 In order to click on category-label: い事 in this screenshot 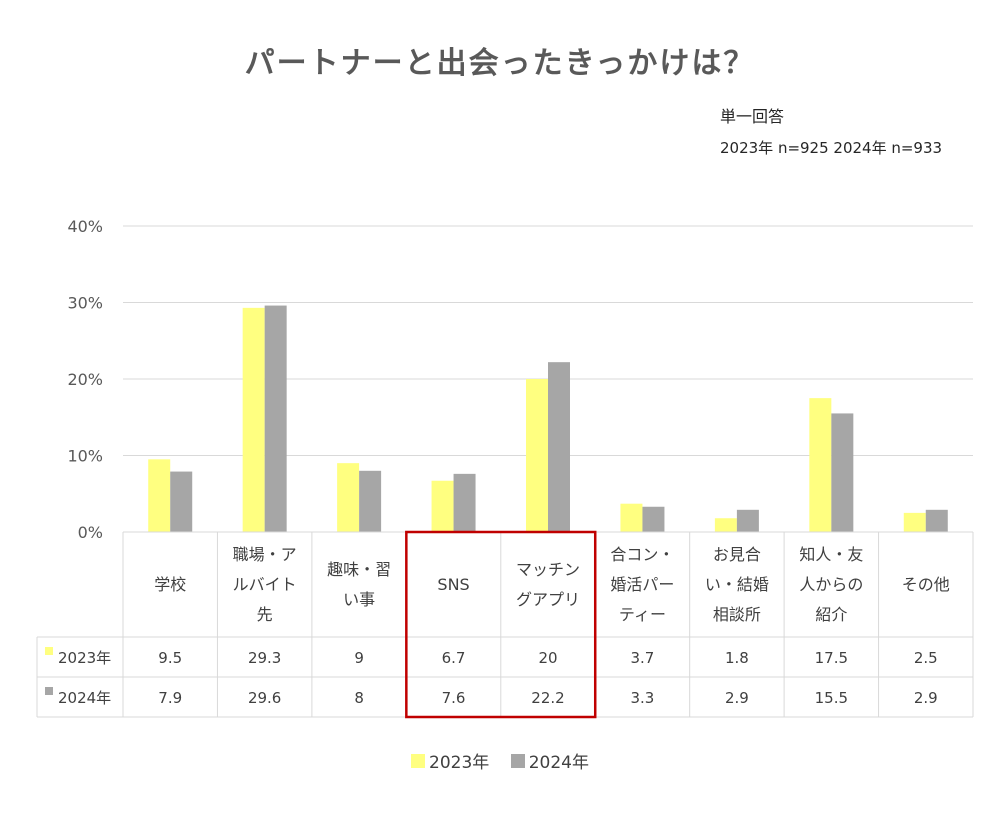, I will do `click(359, 599)`.